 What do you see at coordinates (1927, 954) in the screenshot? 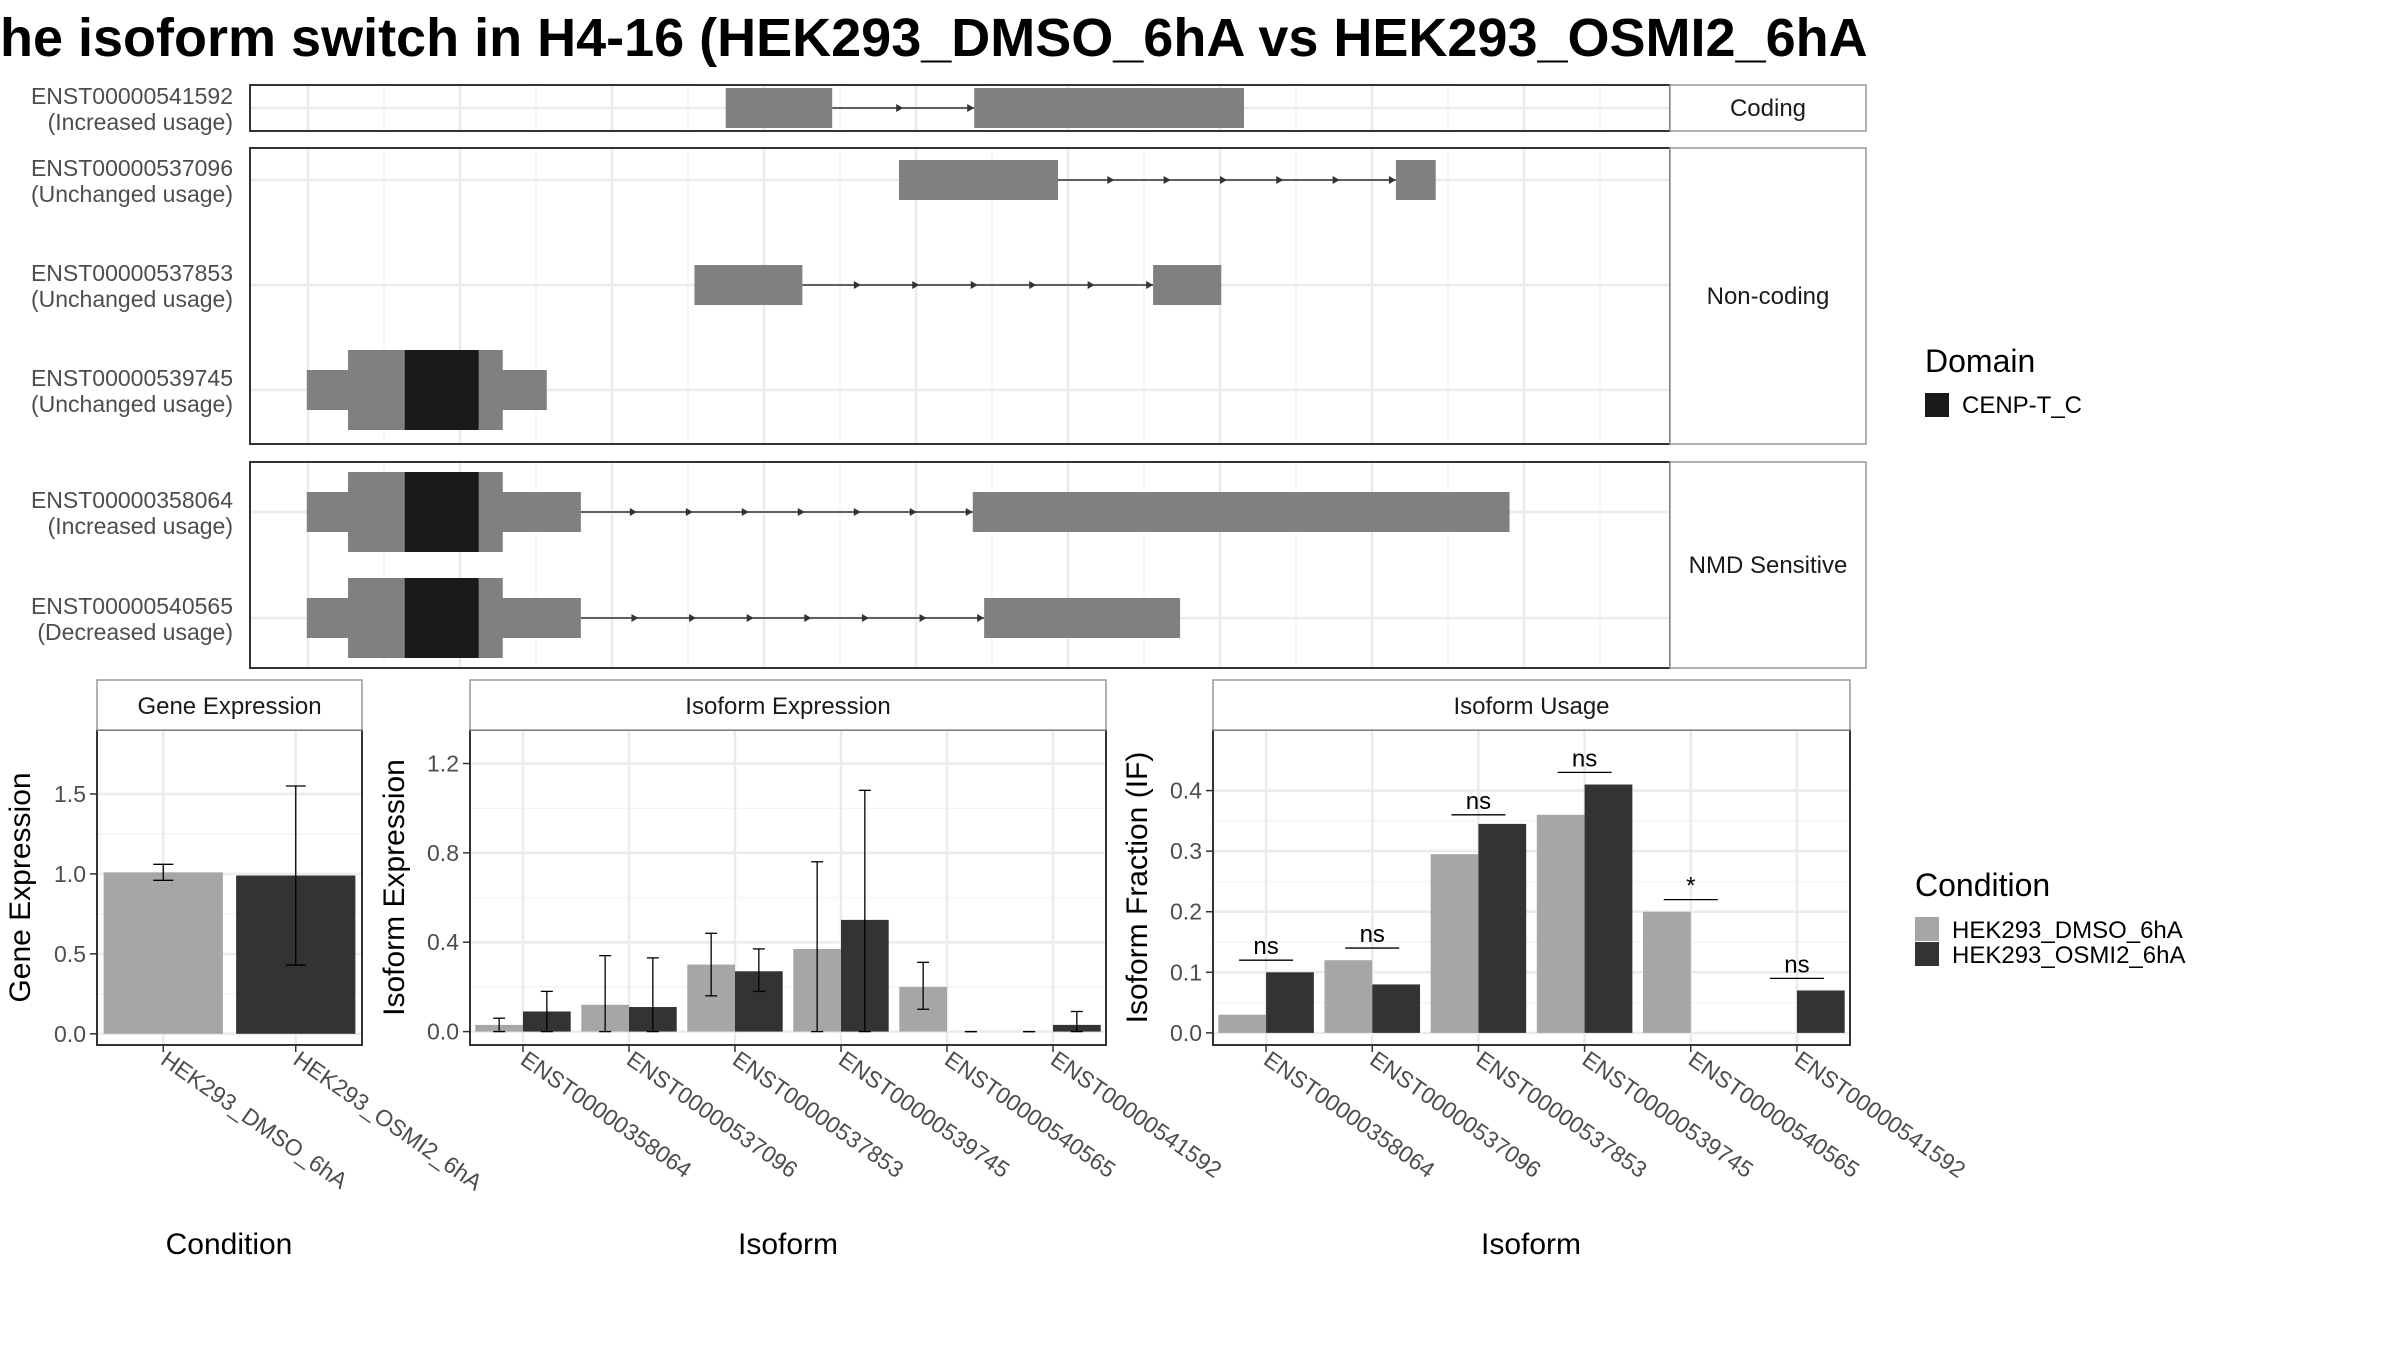
I see `condition-legend-swatch` at bounding box center [1927, 954].